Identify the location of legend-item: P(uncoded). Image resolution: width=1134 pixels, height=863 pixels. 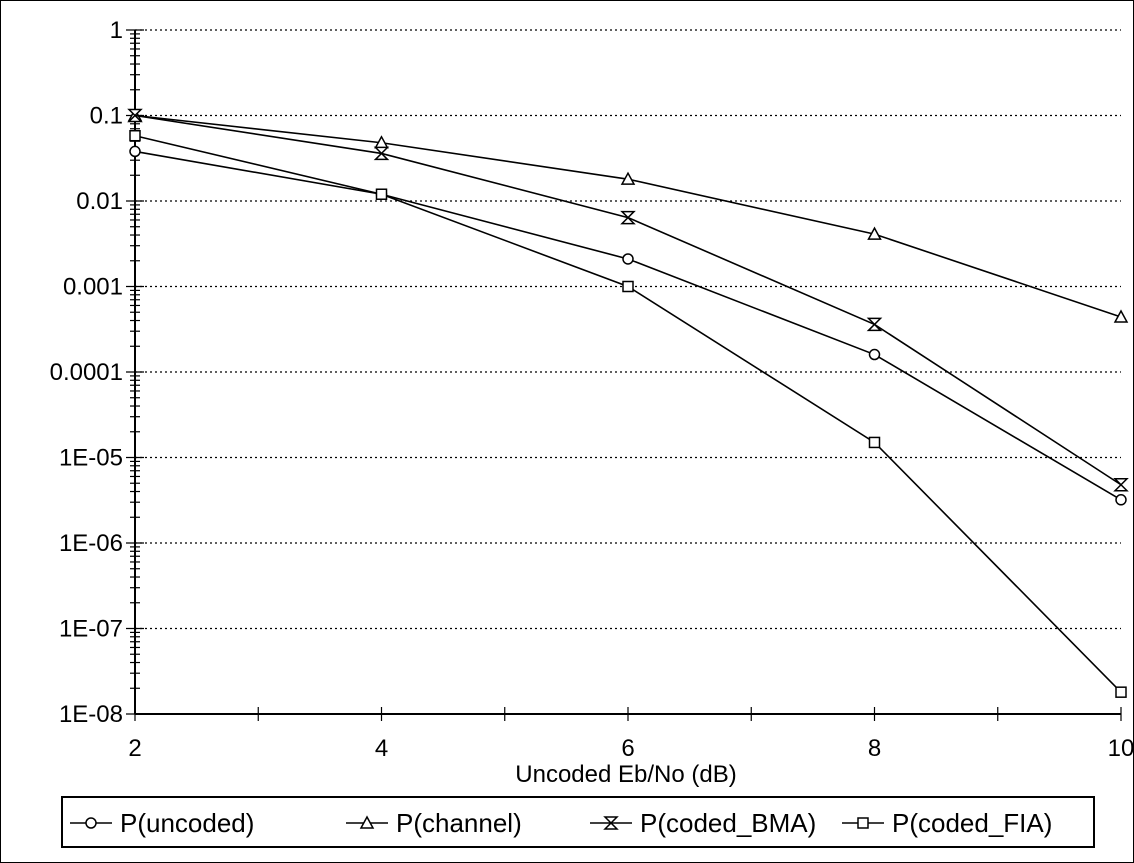
(162, 823).